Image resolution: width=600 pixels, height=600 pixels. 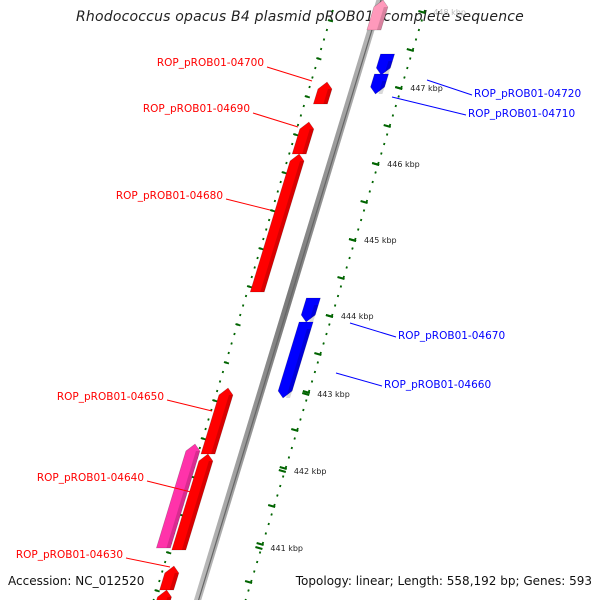 I want to click on gene-rop-04640-body, so click(x=192, y=502).